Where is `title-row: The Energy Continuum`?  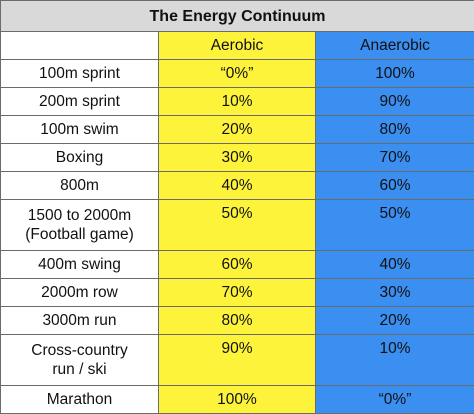
title-row: The Energy Continuum is located at coordinates (237, 16).